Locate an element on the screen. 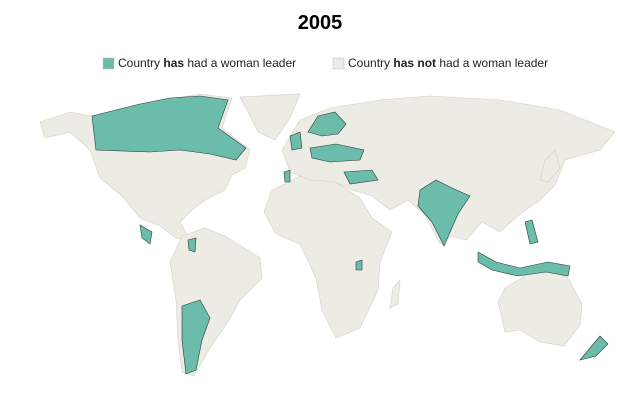 Image resolution: width=640 pixels, height=401 pixels. guyana is located at coordinates (192, 245).